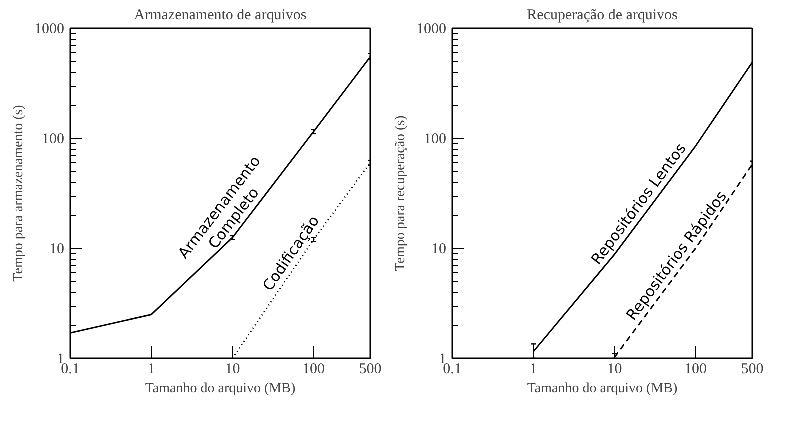 The width and height of the screenshot is (799, 431). I want to click on y-axis-title: Tempo para armazenamento (s), so click(19, 193).